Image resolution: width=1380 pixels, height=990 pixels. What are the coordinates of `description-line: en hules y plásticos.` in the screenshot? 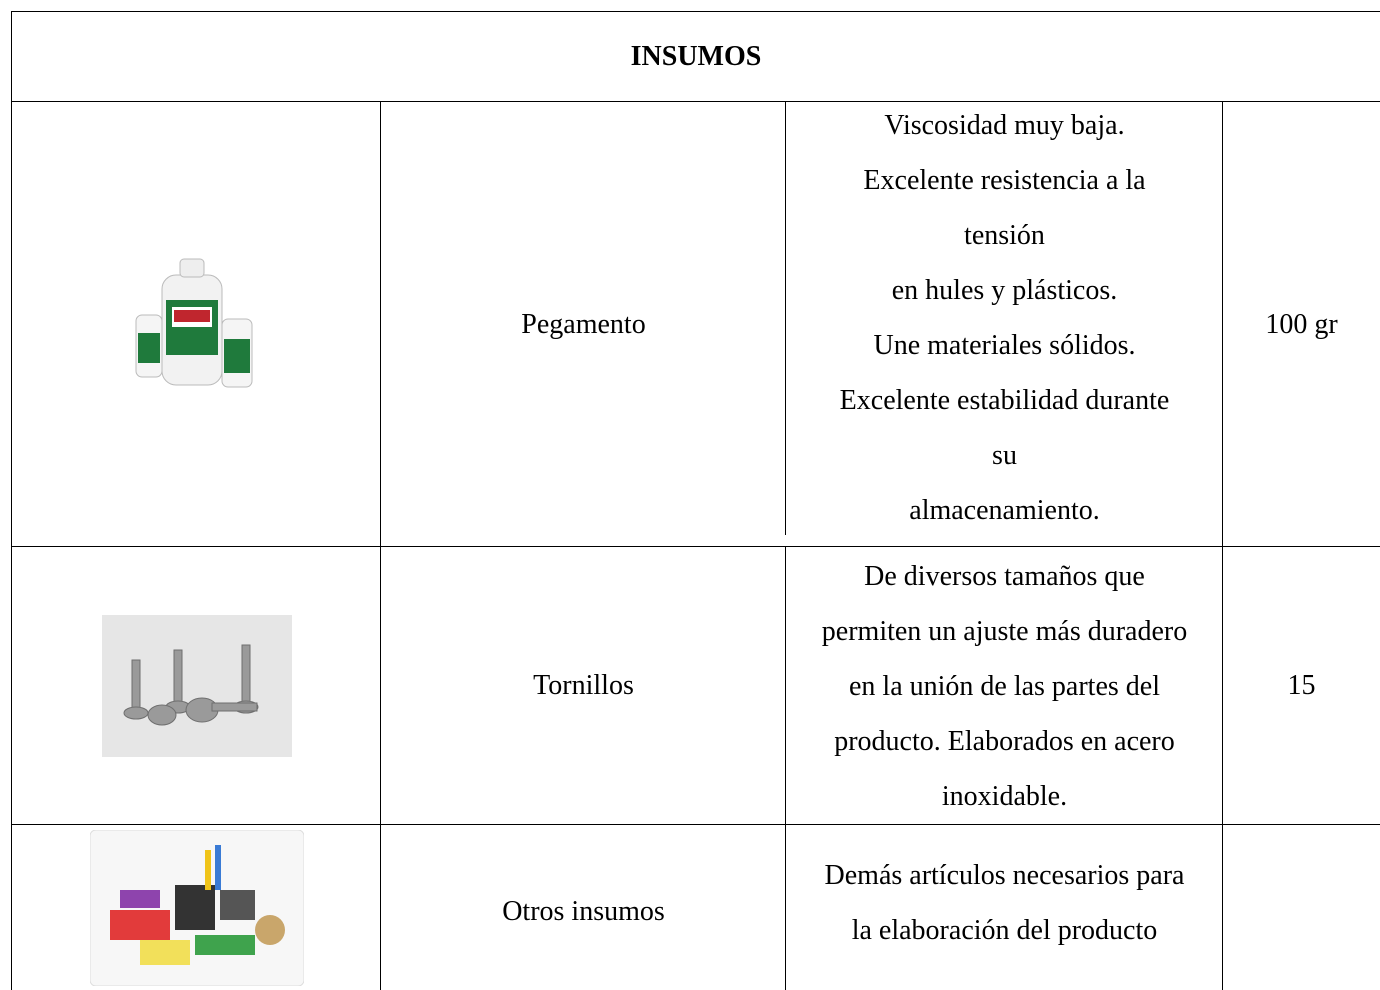 It's located at (1004, 290).